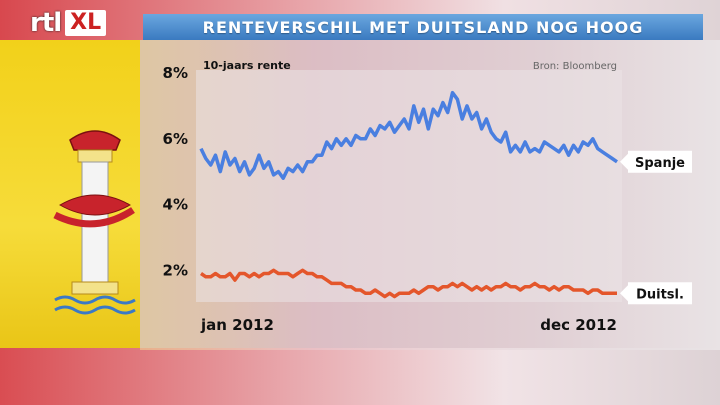 This screenshot has height=405, width=720. I want to click on series-name-label: Duitsl., so click(660, 294).